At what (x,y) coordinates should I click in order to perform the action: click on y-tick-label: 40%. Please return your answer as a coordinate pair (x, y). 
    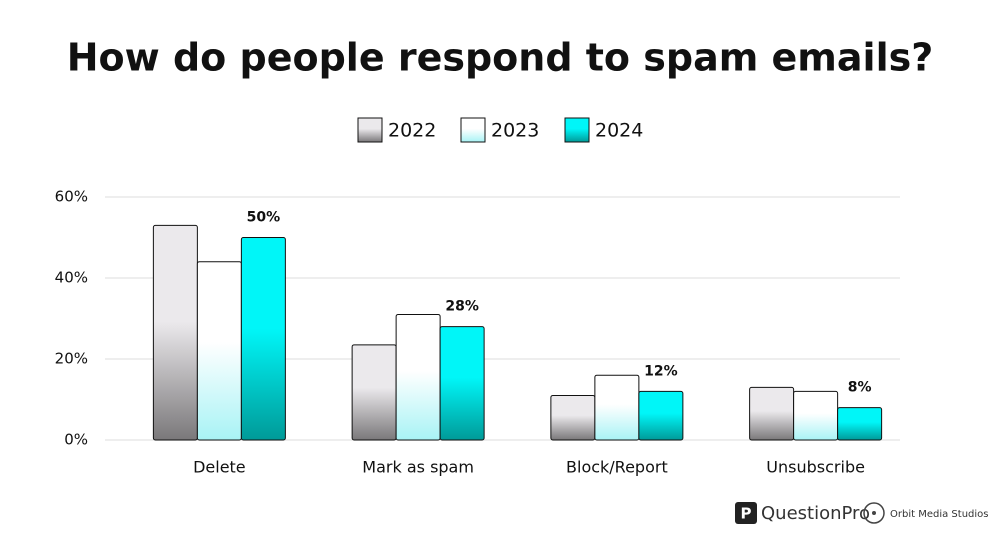
    Looking at the image, I should click on (71, 278).